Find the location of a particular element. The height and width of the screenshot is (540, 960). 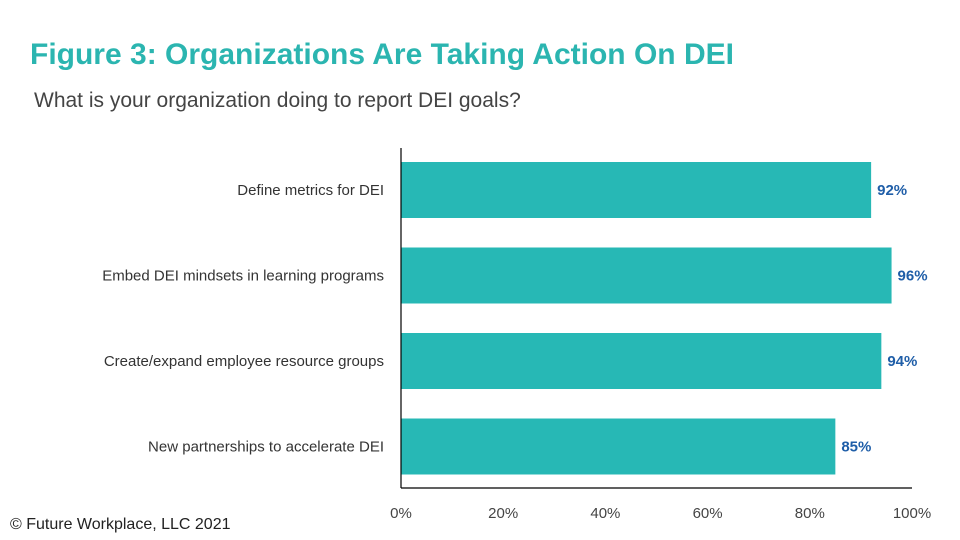

category-label: Define metrics for DEI is located at coordinates (310, 190).